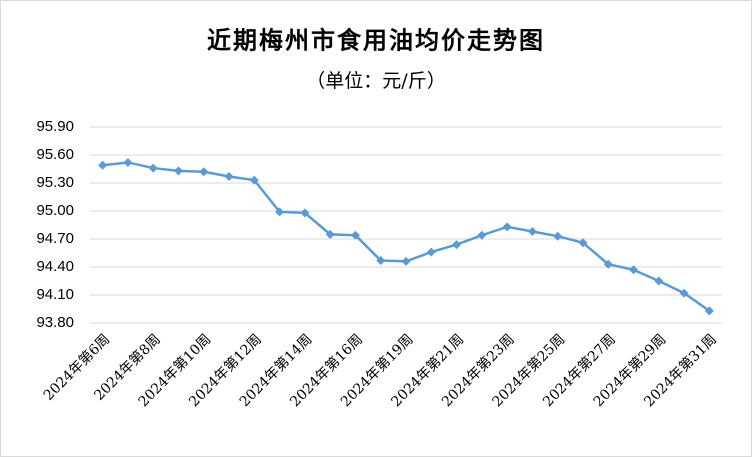 The image size is (752, 457). What do you see at coordinates (55, 322) in the screenshot?
I see `y-tick-label: 93.80` at bounding box center [55, 322].